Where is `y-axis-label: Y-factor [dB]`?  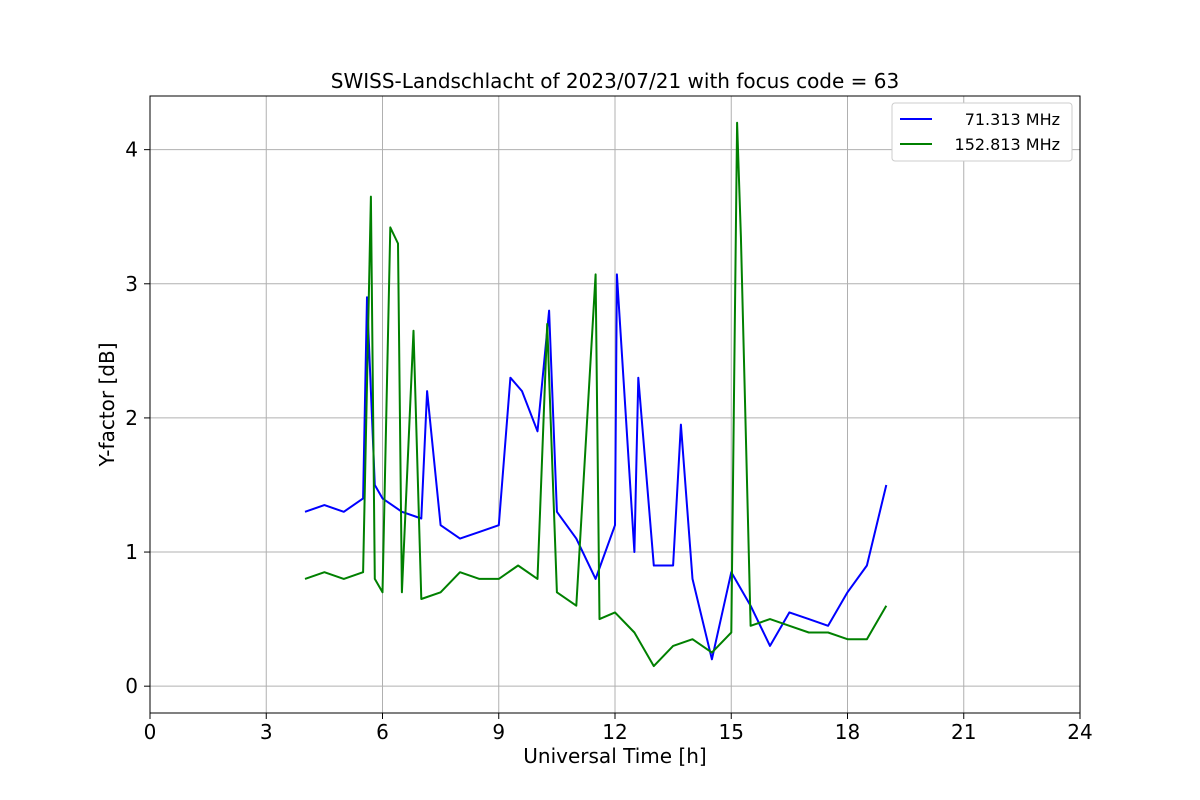 y-axis-label: Y-factor [dB] is located at coordinates (107, 404).